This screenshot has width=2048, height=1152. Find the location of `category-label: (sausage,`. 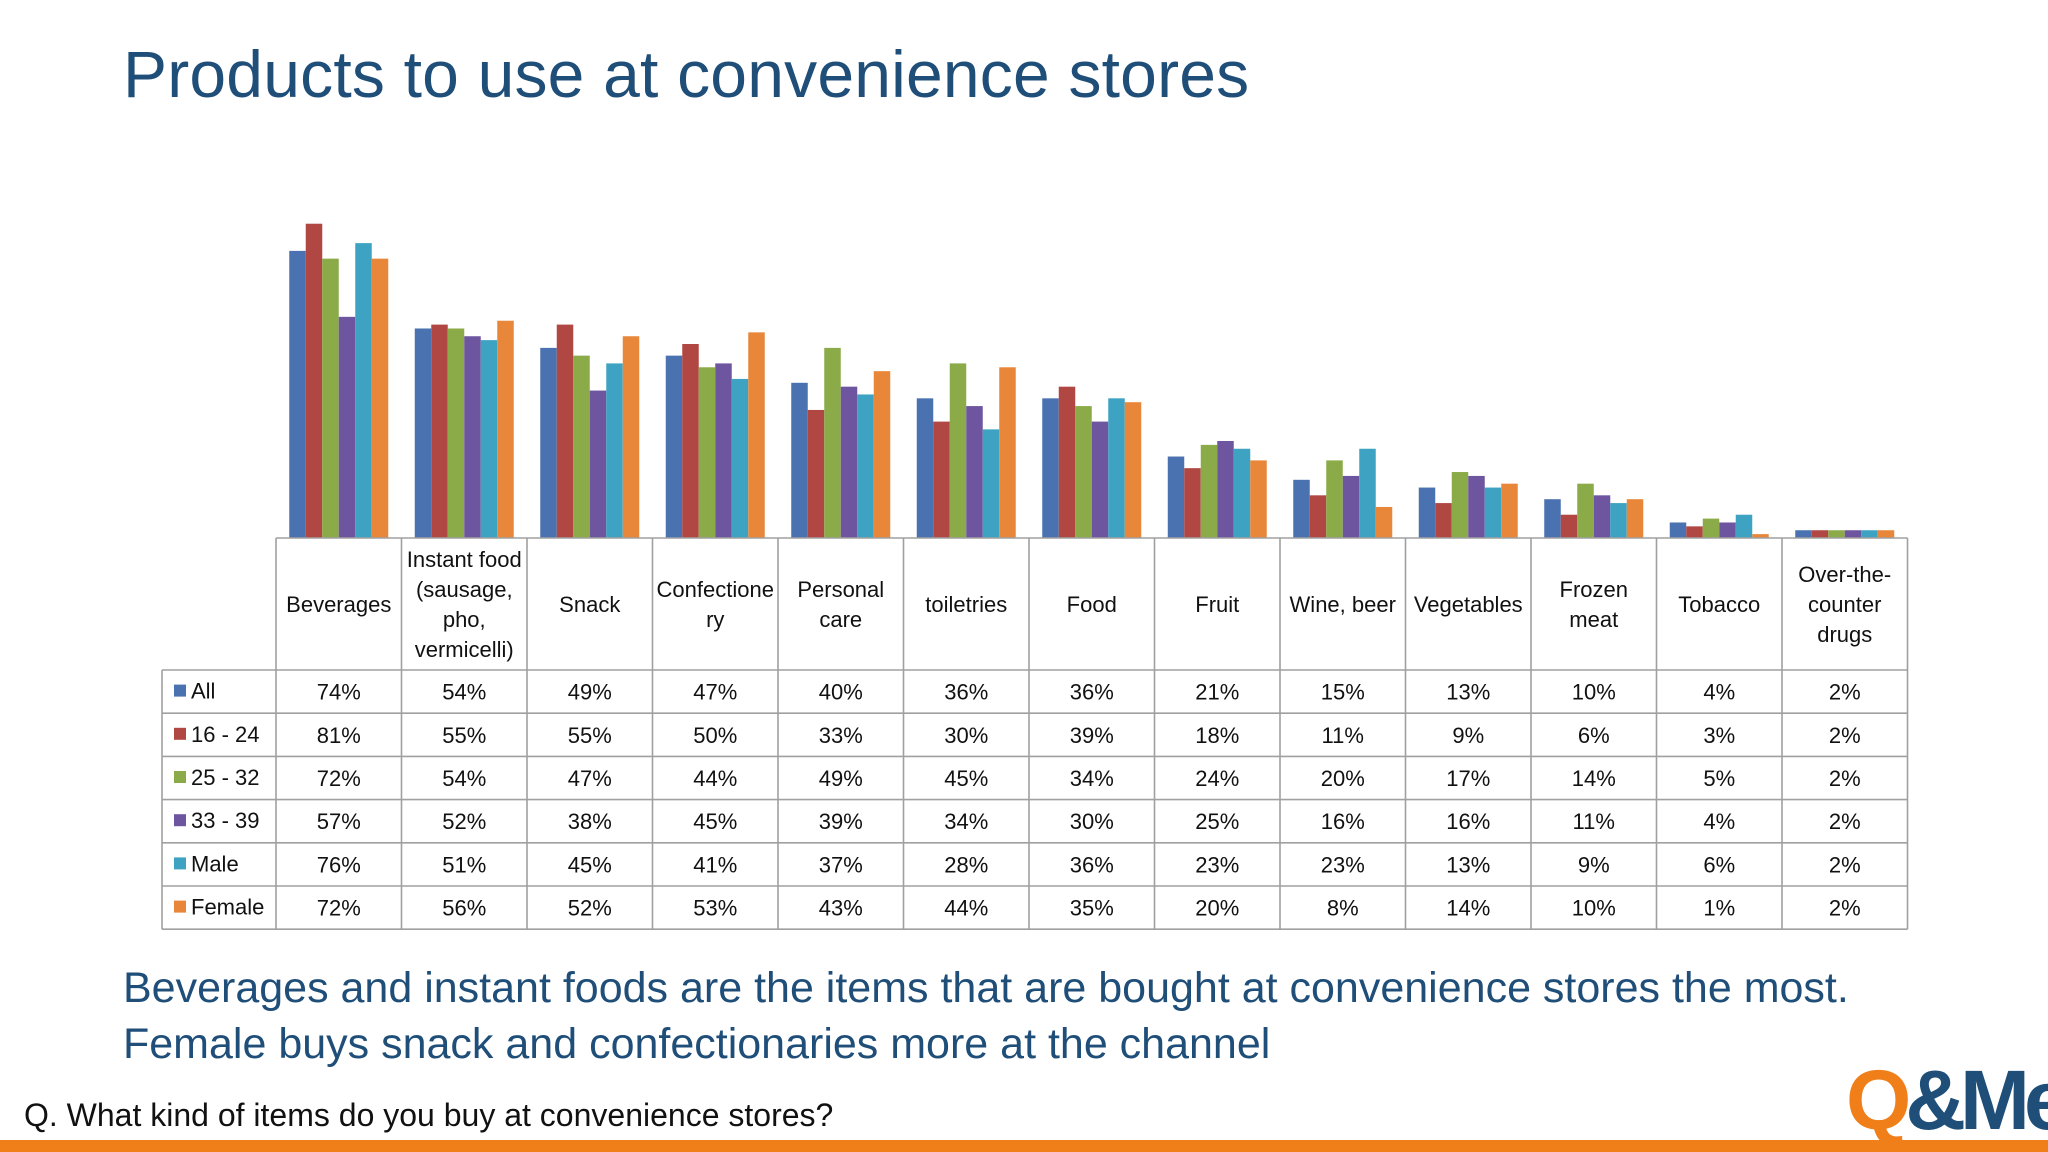

category-label: (sausage, is located at coordinates (464, 589).